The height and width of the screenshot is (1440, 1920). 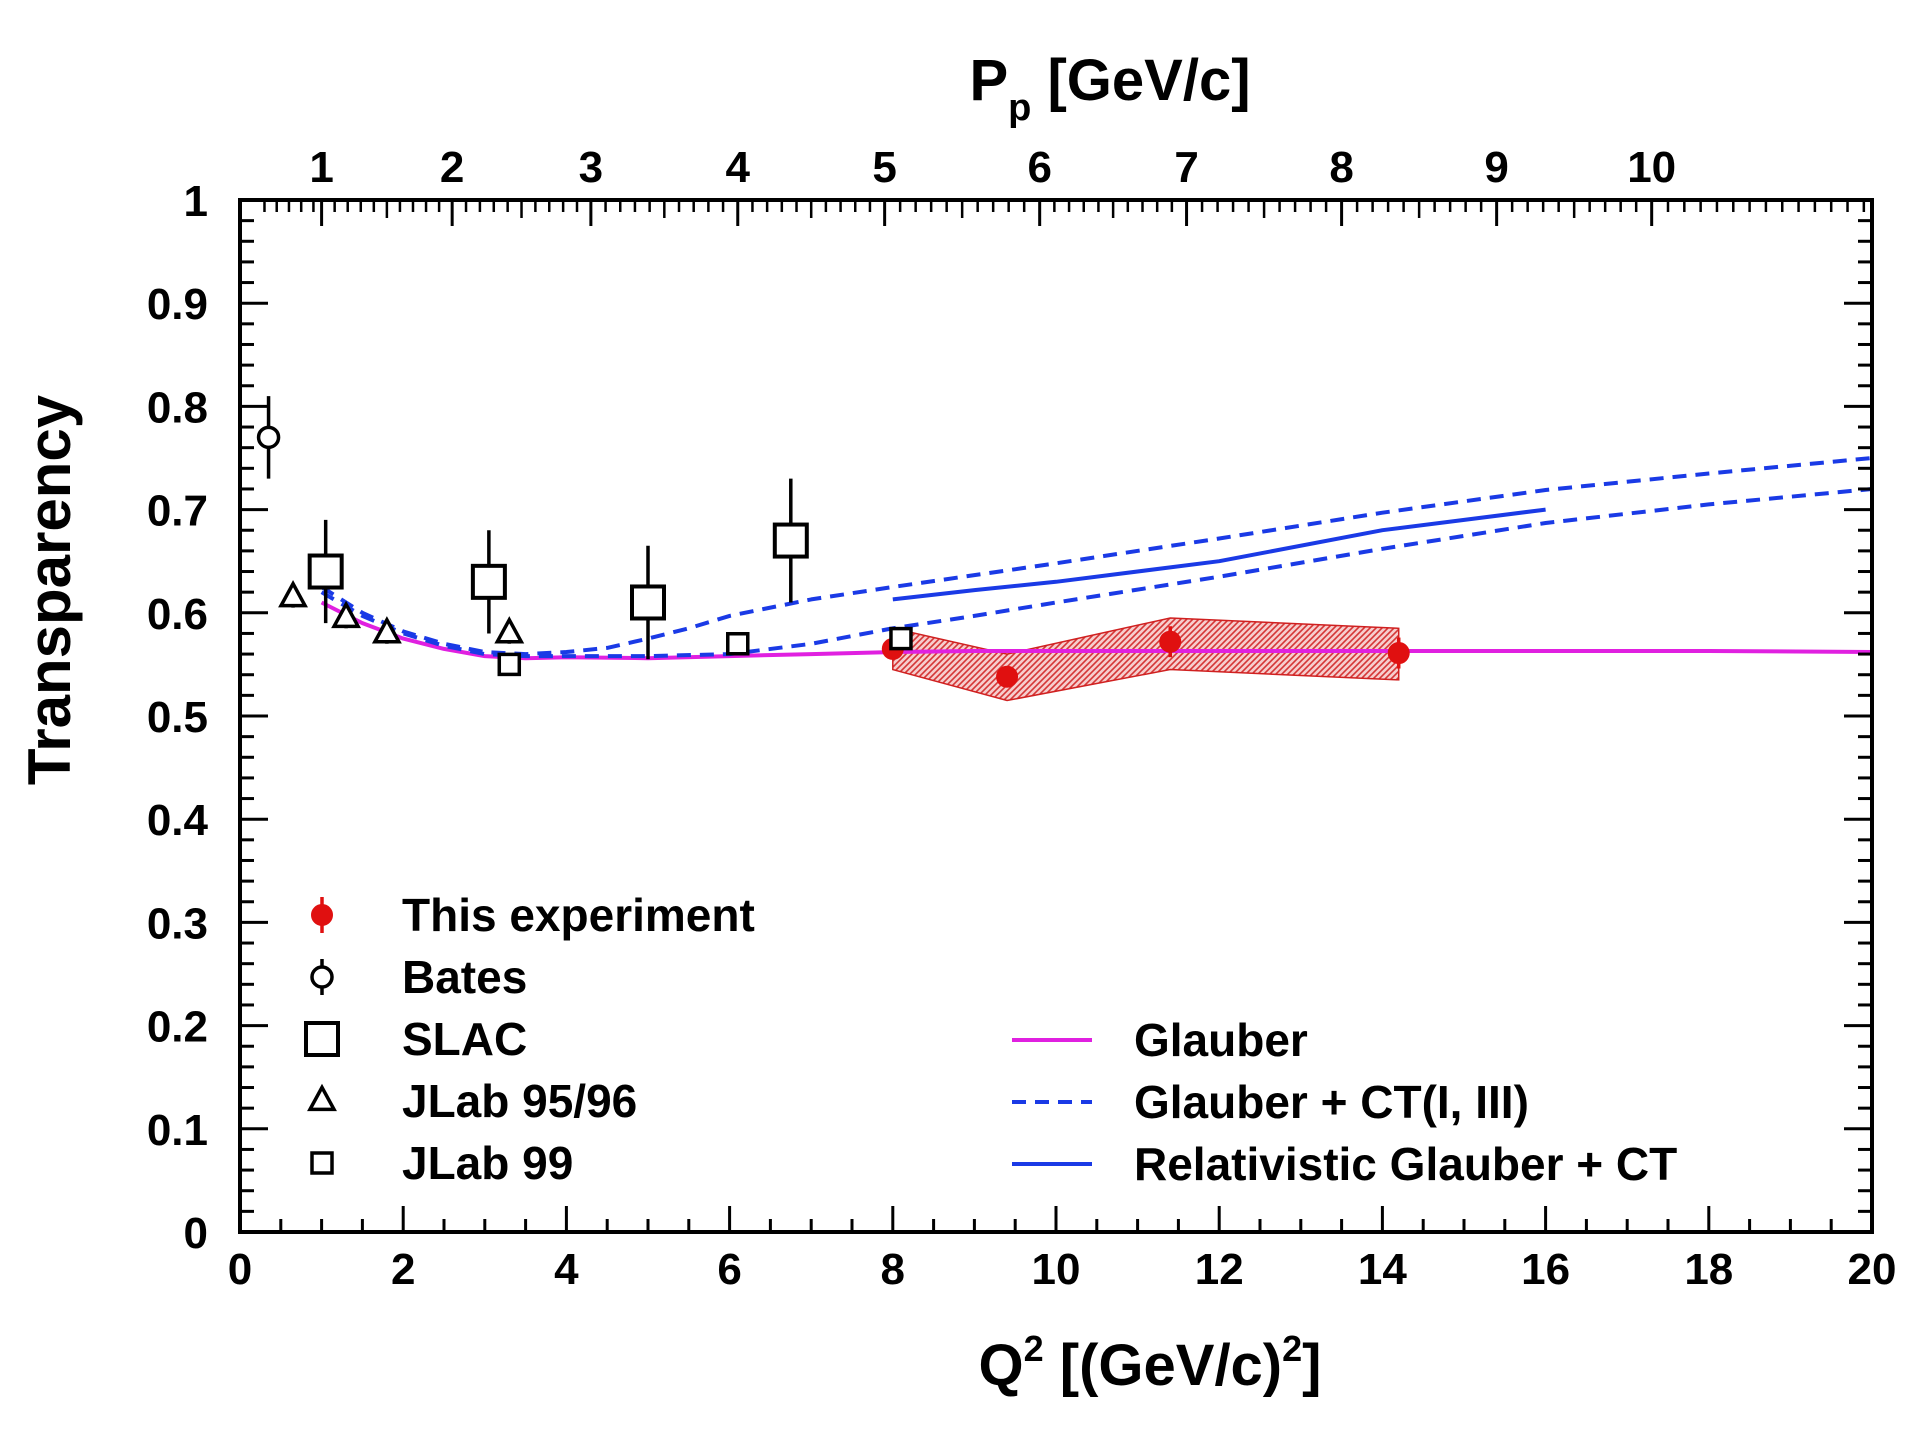 What do you see at coordinates (1382, 1269) in the screenshot?
I see `x-tick-label: 14` at bounding box center [1382, 1269].